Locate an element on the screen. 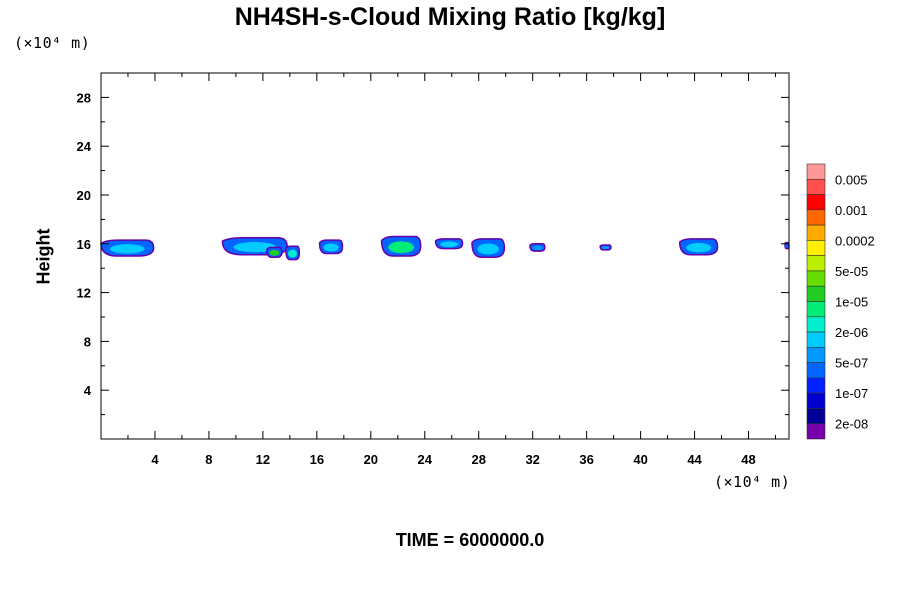 This screenshot has height=600, width=900. x-tick-label: 16 is located at coordinates (317, 459).